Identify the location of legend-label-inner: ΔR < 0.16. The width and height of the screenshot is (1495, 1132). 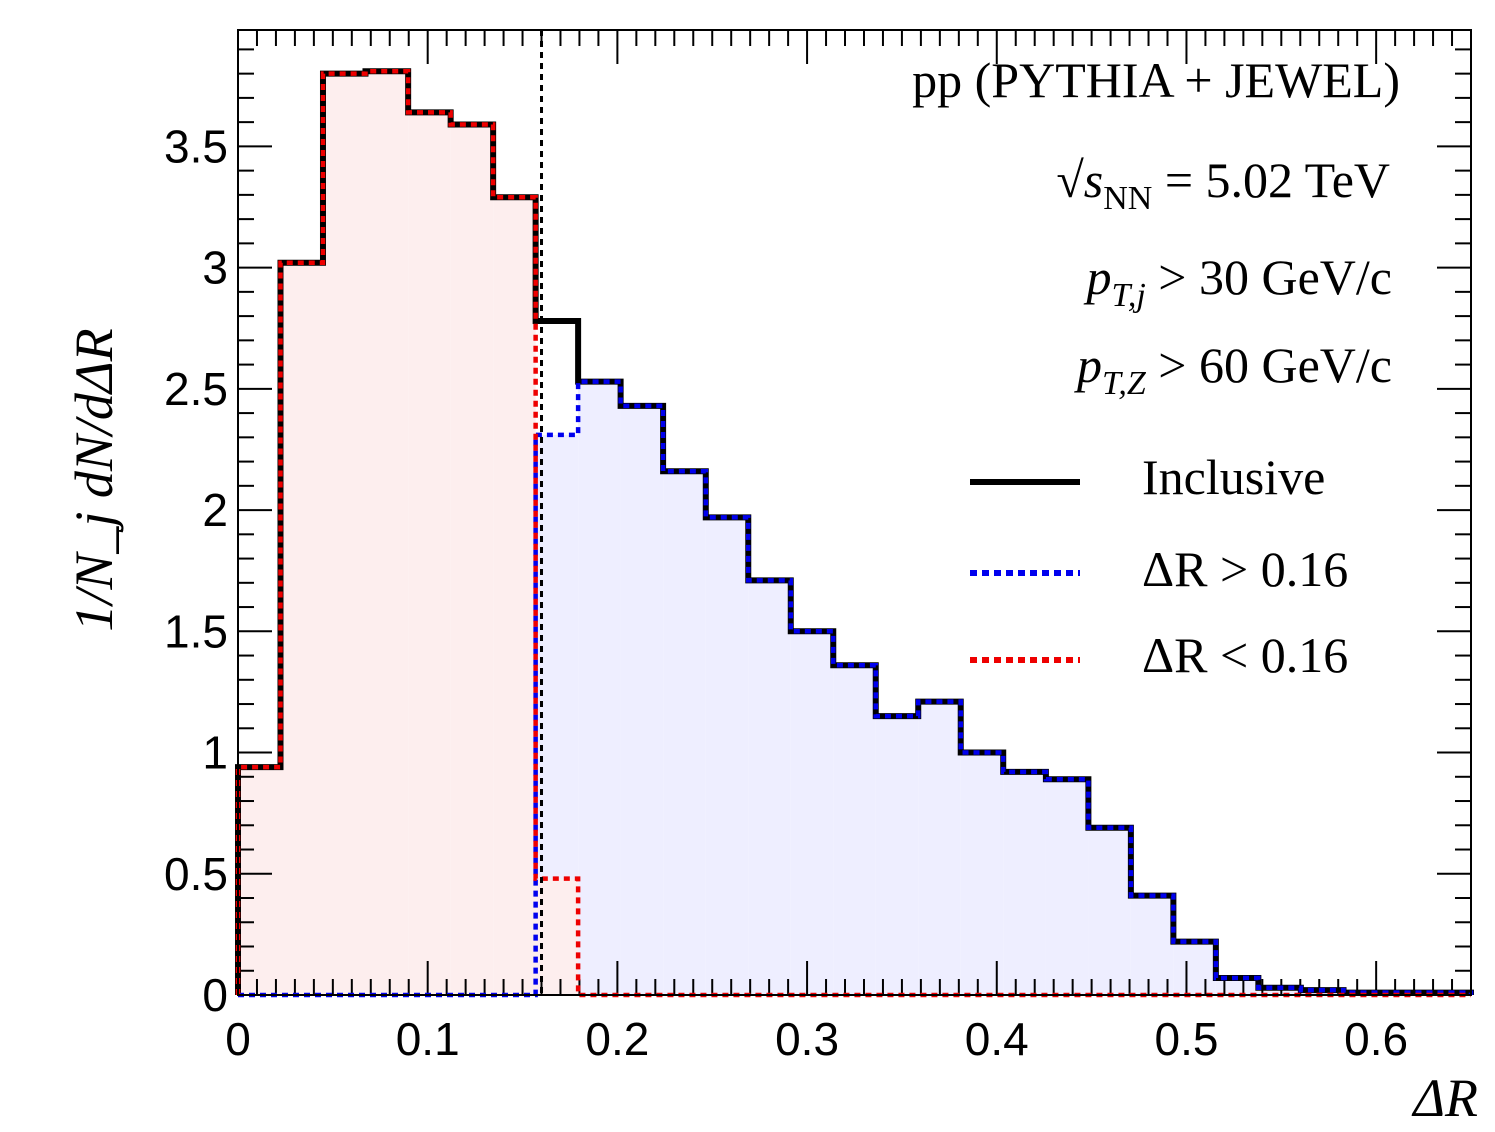
(1245, 655).